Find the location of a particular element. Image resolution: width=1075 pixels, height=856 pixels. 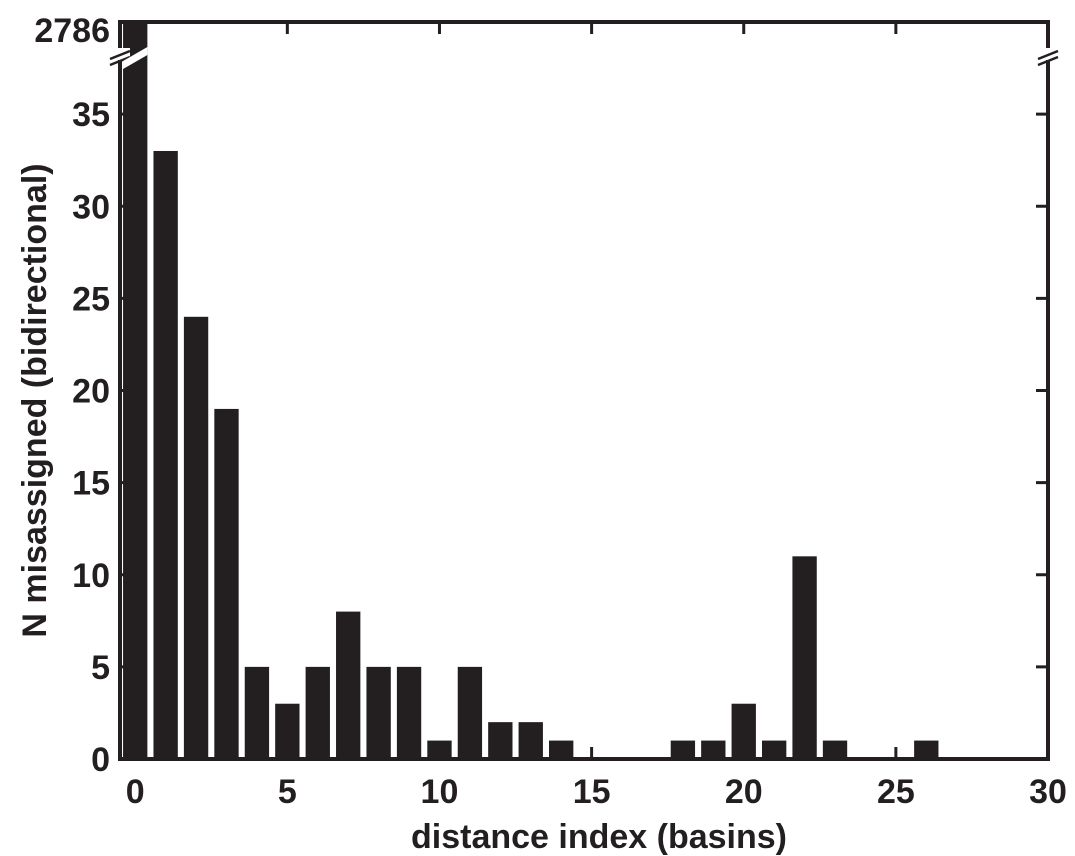

y-tick-label: 35 is located at coordinates (91, 115).